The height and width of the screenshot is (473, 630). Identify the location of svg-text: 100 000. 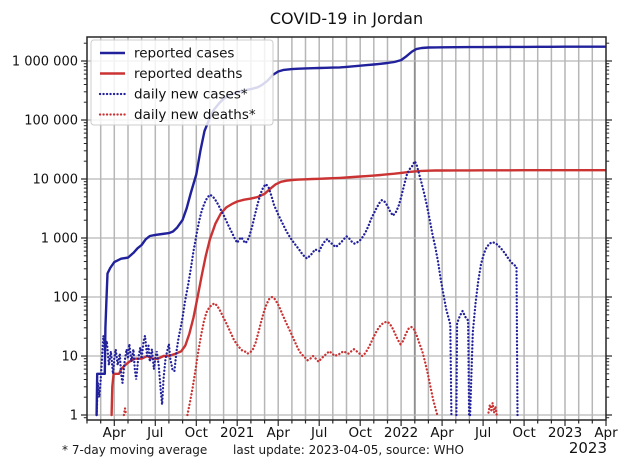
(51, 121).